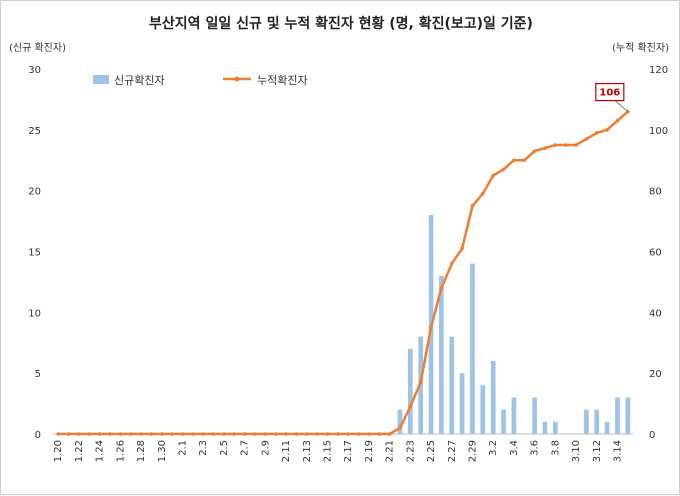 This screenshot has width=680, height=496. Describe the element at coordinates (237, 79) in the screenshot. I see `legend-marker-cumulative` at that location.